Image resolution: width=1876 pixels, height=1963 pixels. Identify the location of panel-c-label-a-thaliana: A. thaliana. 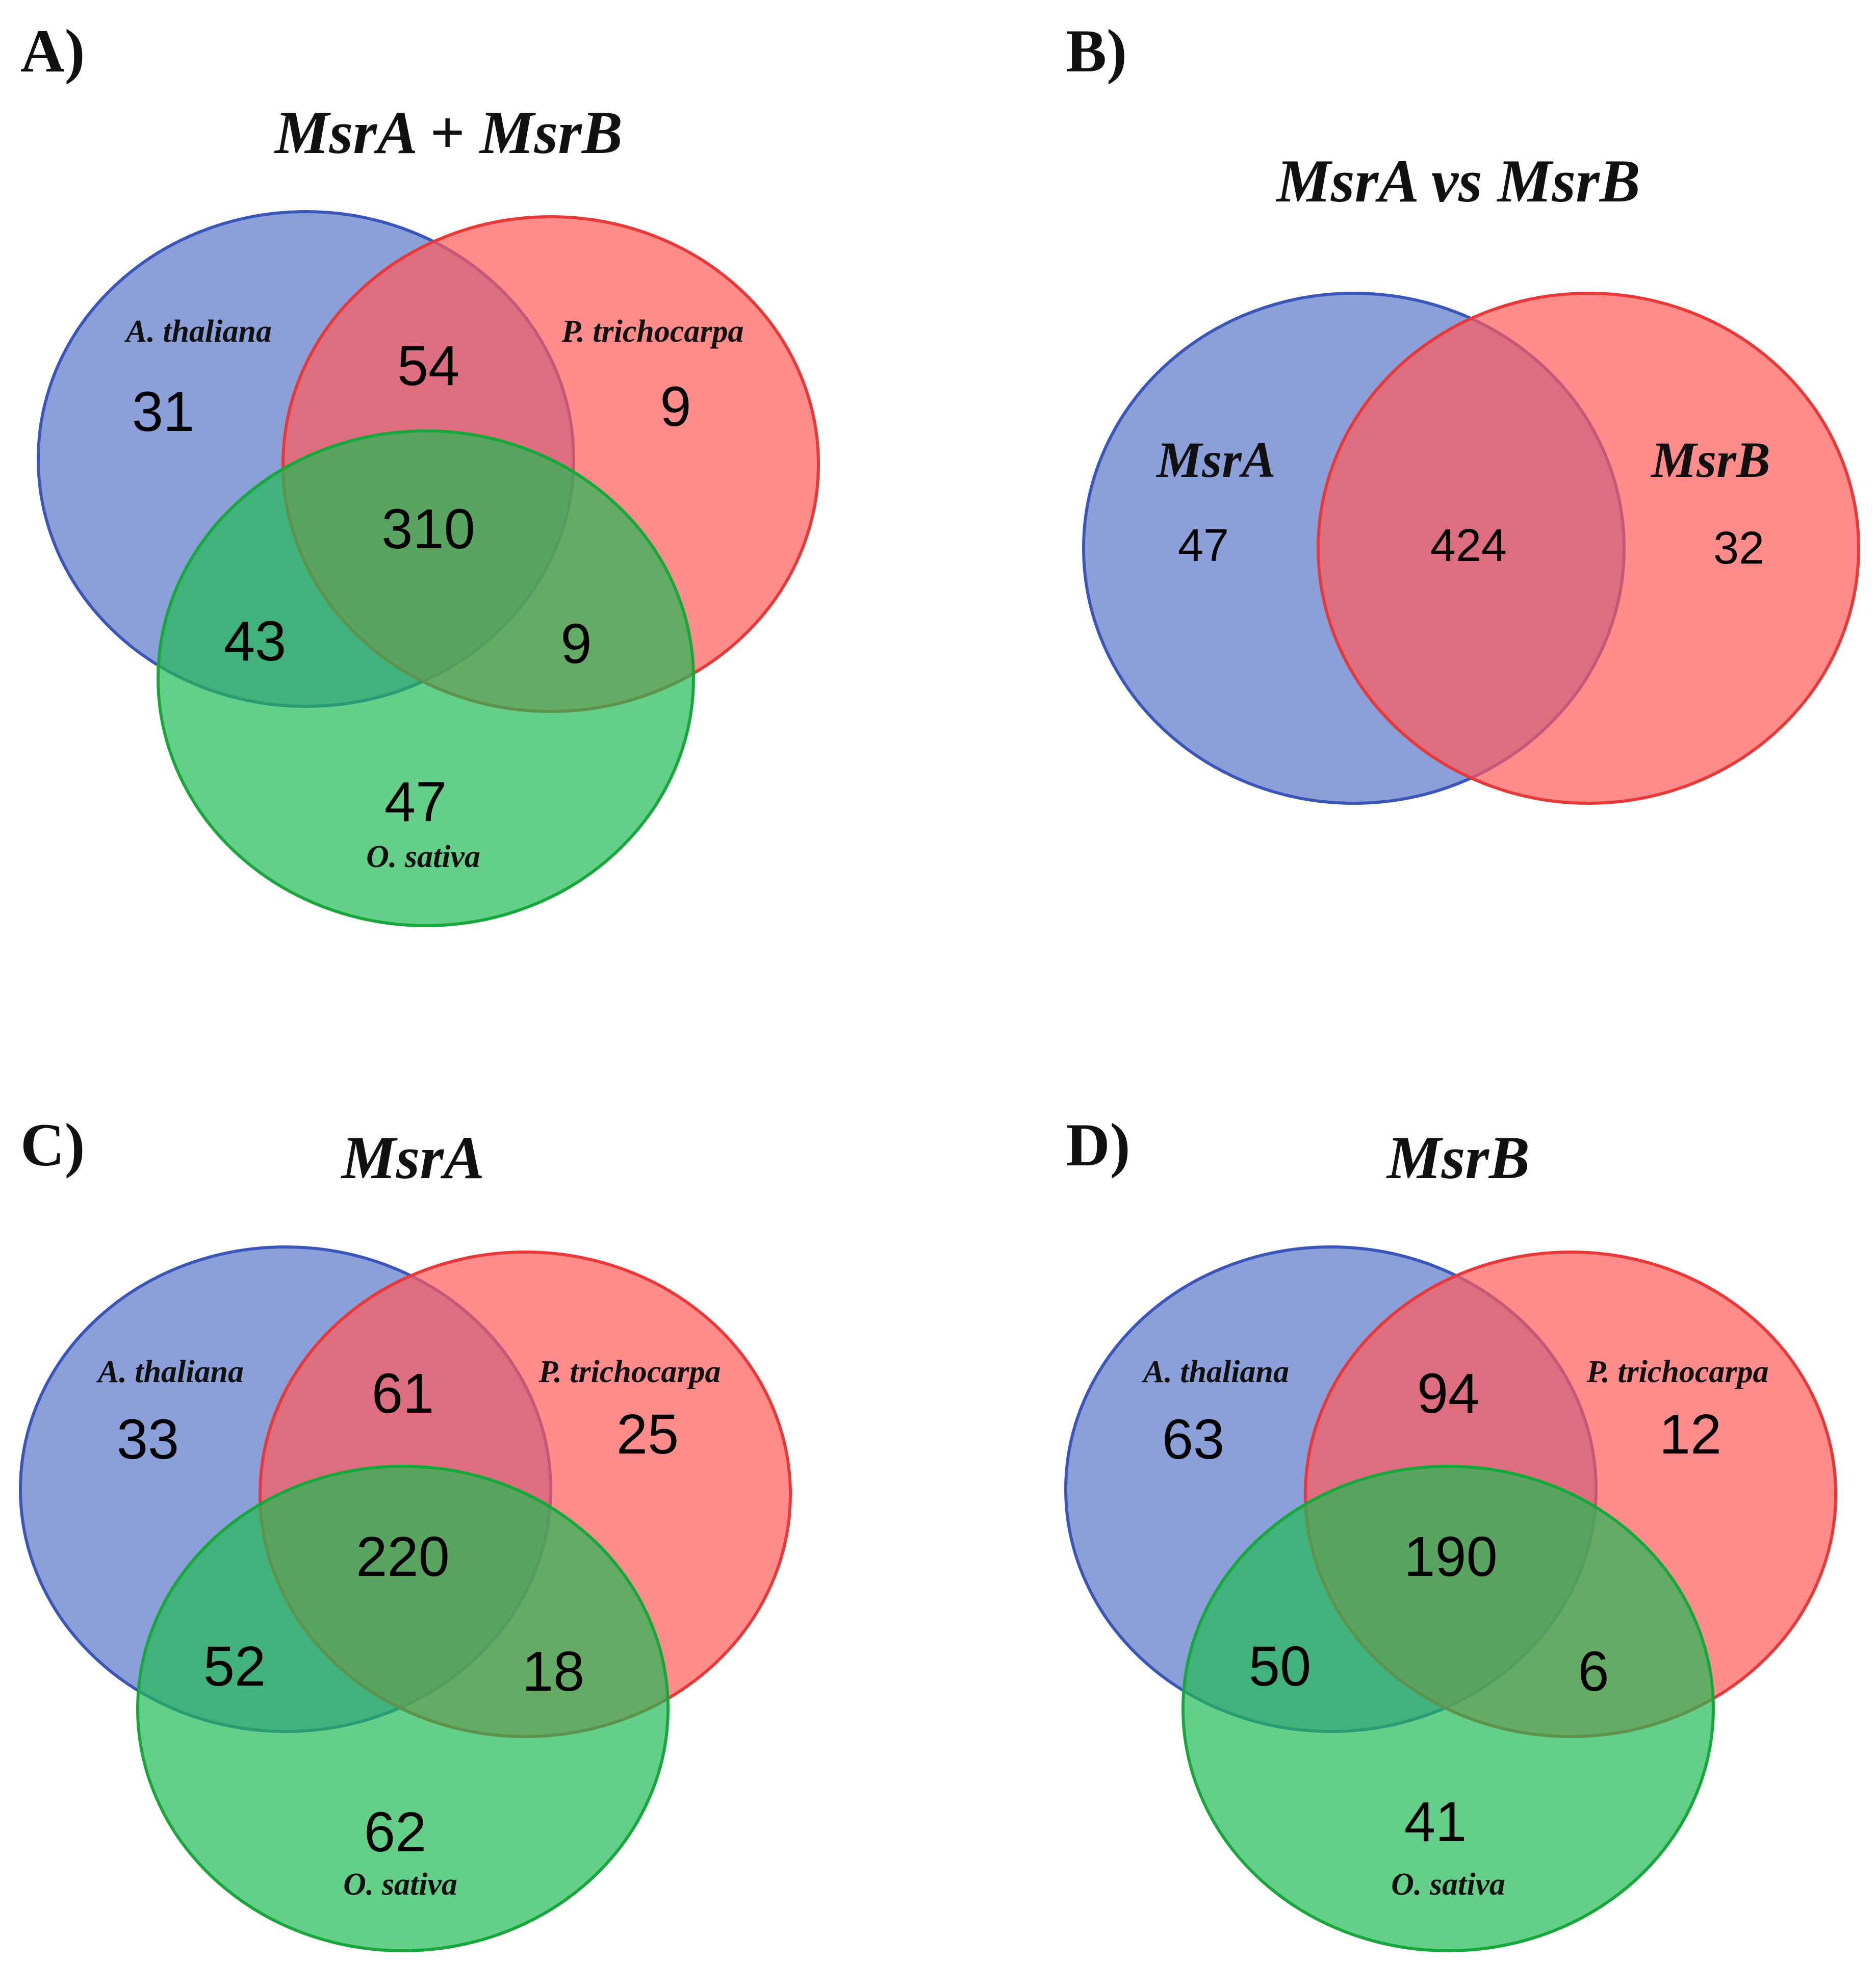
(170, 1372).